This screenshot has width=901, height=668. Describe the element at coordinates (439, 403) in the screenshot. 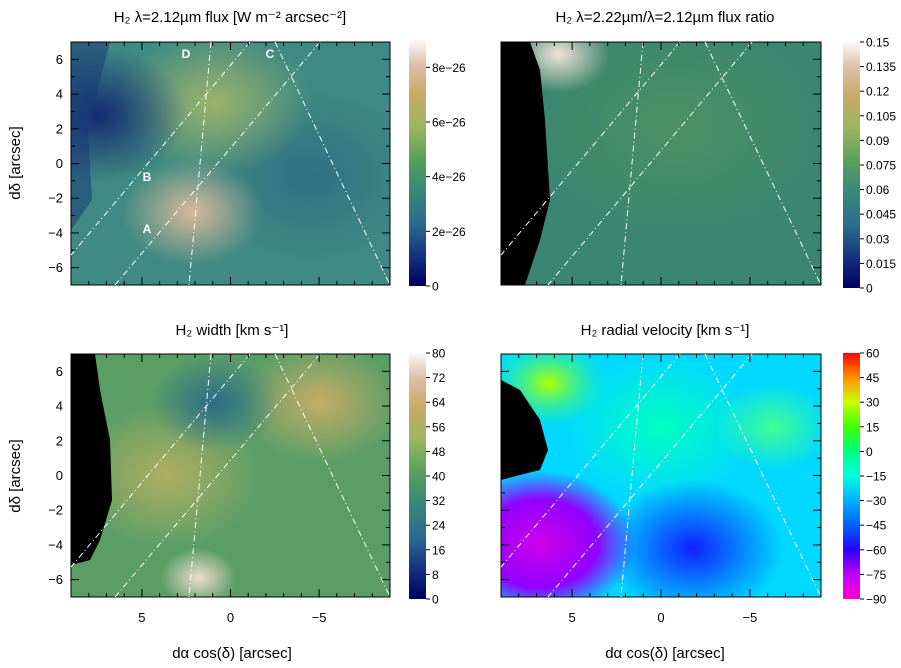

I see `colorbar-tick-label: 64` at that location.